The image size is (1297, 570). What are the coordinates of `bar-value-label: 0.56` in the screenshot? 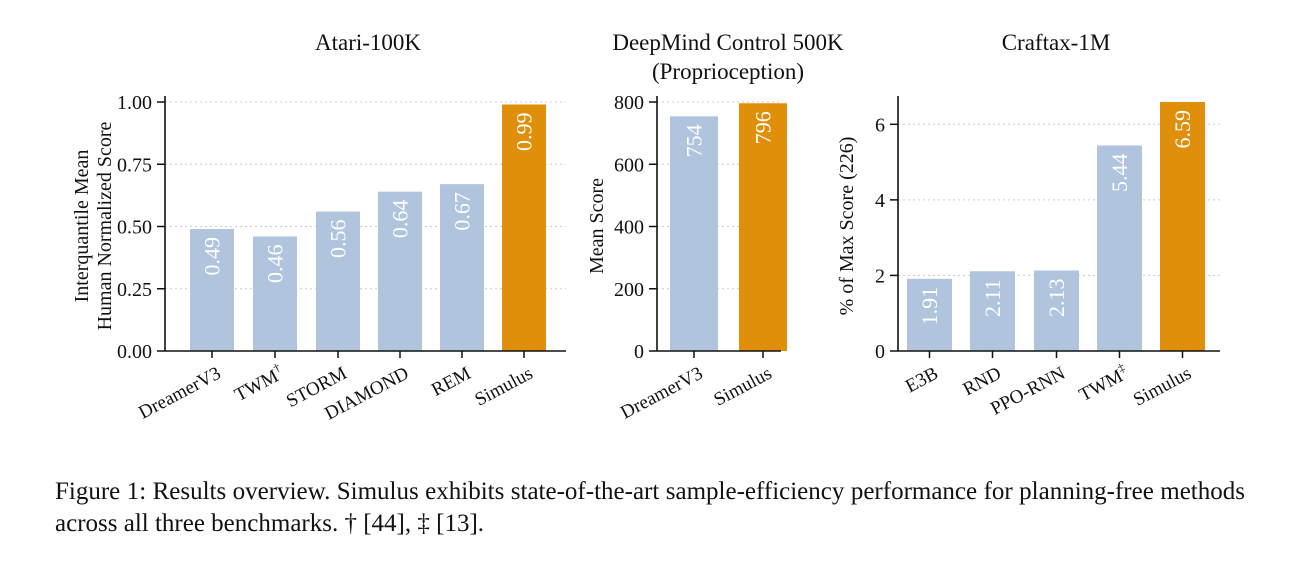 It's located at (338, 239).